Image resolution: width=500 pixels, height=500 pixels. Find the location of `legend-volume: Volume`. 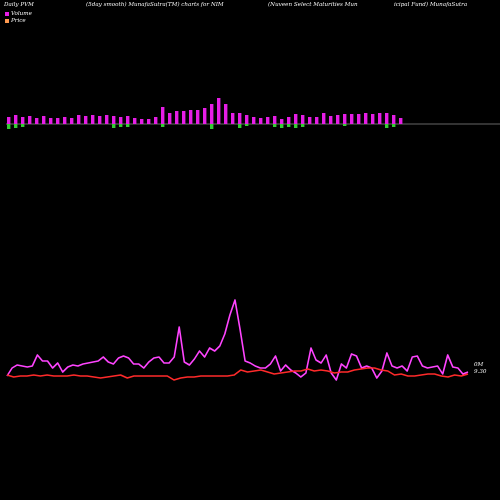

legend-volume: Volume is located at coordinates (18, 14).